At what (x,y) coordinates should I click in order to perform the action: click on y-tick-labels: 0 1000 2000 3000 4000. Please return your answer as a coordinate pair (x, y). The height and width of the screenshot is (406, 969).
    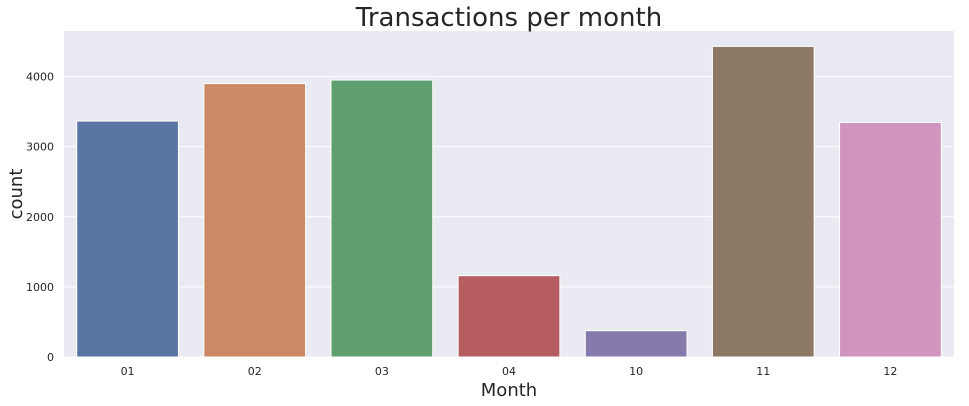
    Looking at the image, I should click on (40, 217).